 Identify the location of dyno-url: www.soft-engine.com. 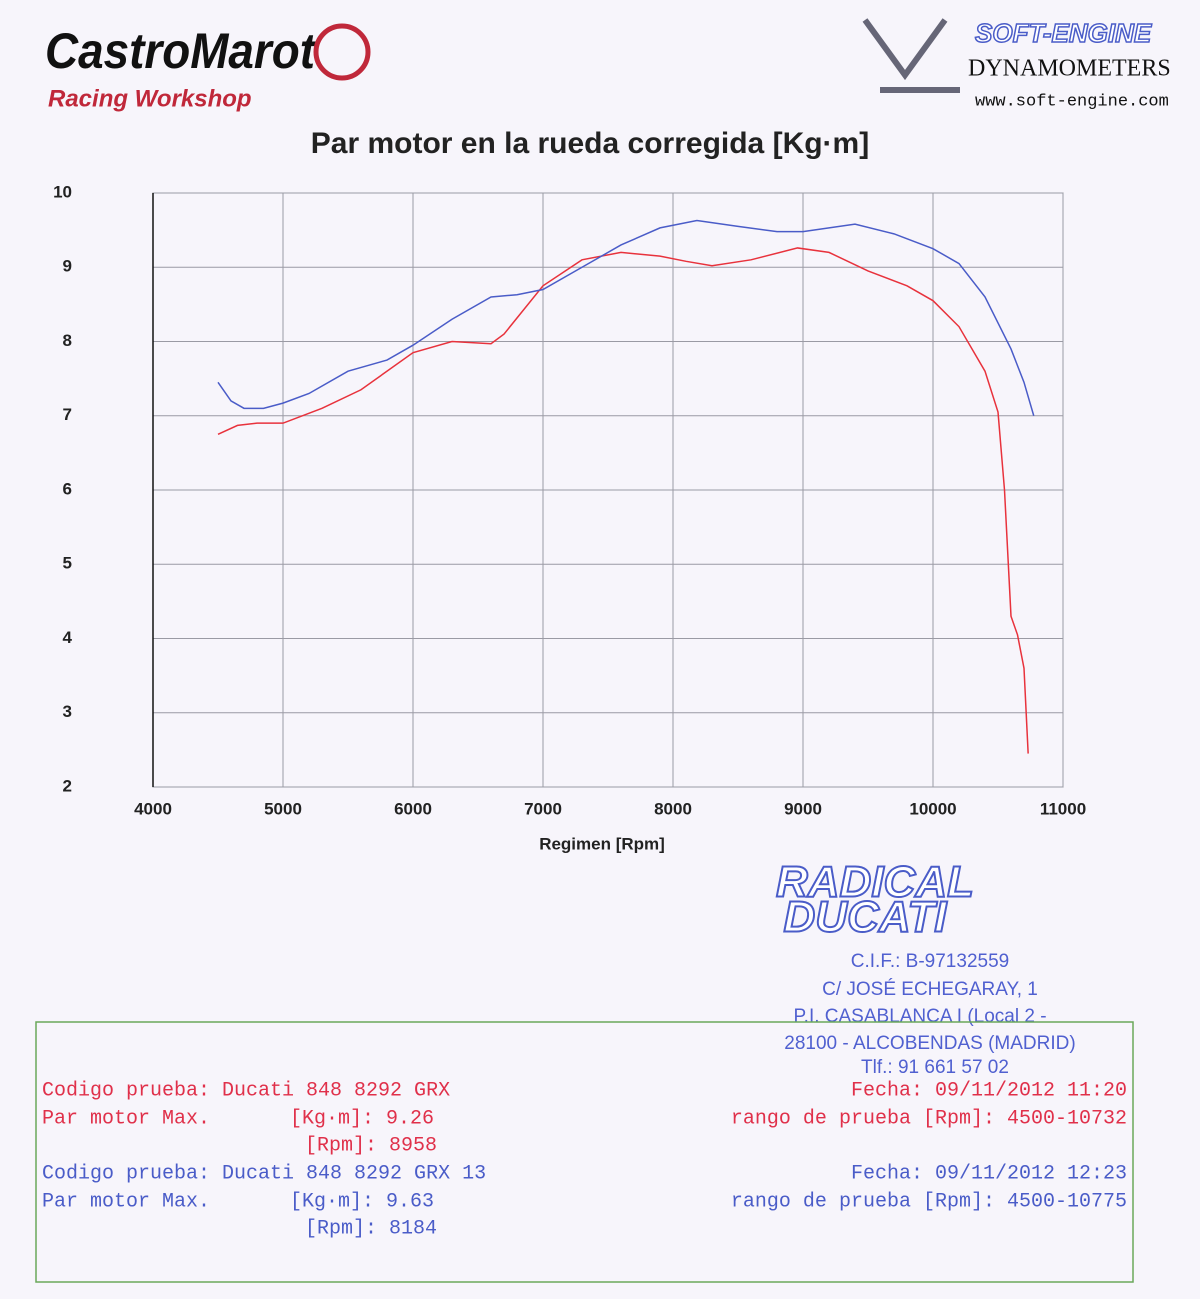
(1072, 101).